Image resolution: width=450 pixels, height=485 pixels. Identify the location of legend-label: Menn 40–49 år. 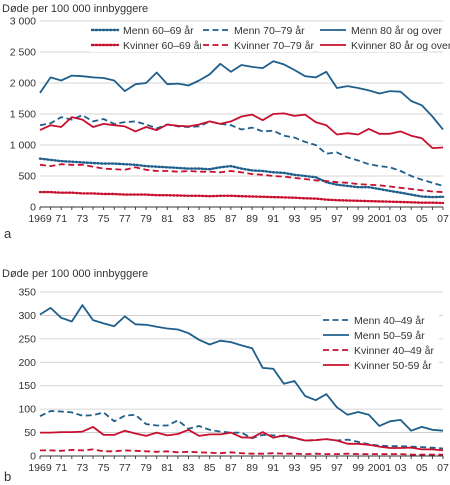
(389, 321).